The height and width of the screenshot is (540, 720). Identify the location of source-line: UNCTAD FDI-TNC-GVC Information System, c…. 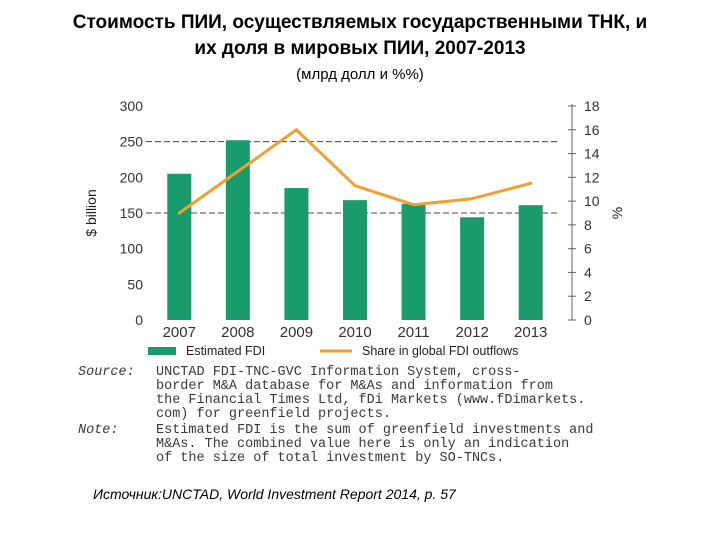
(338, 372).